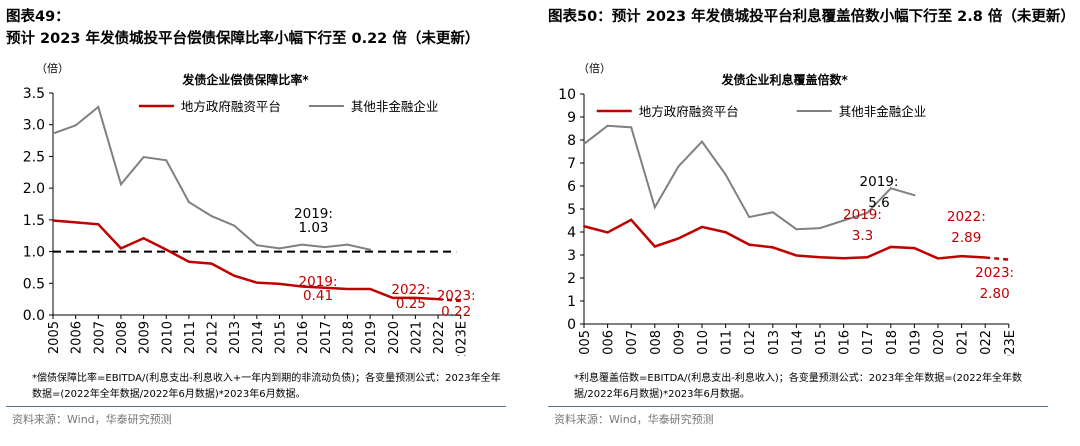 This screenshot has height=446, width=1080. Describe the element at coordinates (571, 302) in the screenshot. I see `y-tick-label: 1` at that location.